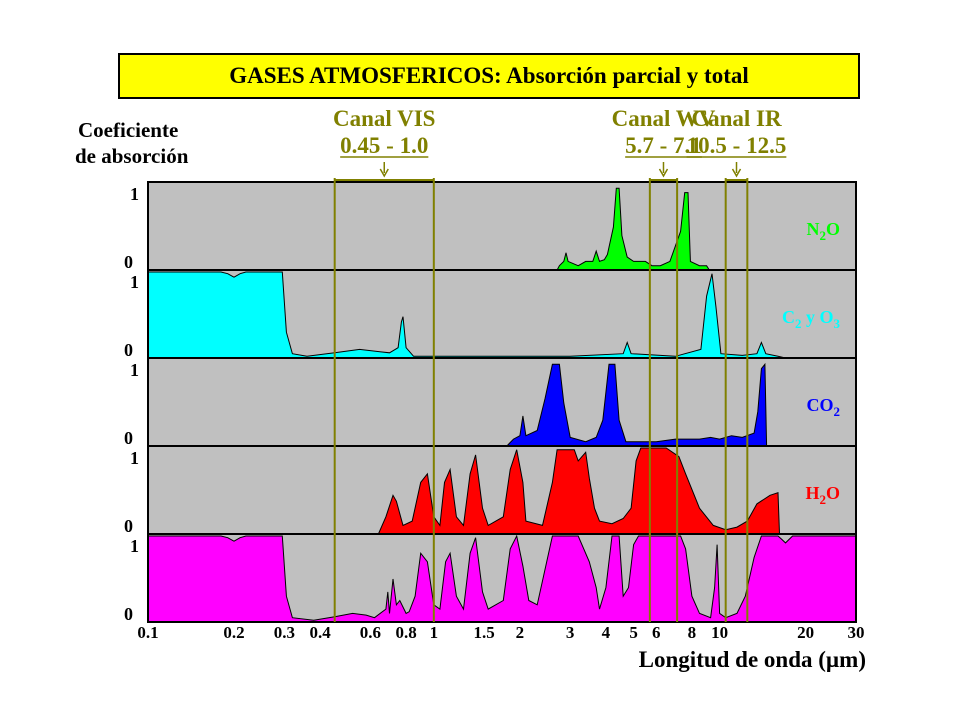 This screenshot has height=720, width=960. Describe the element at coordinates (737, 145) in the screenshot. I see `channel-range: 10.5 - 12.5` at that location.